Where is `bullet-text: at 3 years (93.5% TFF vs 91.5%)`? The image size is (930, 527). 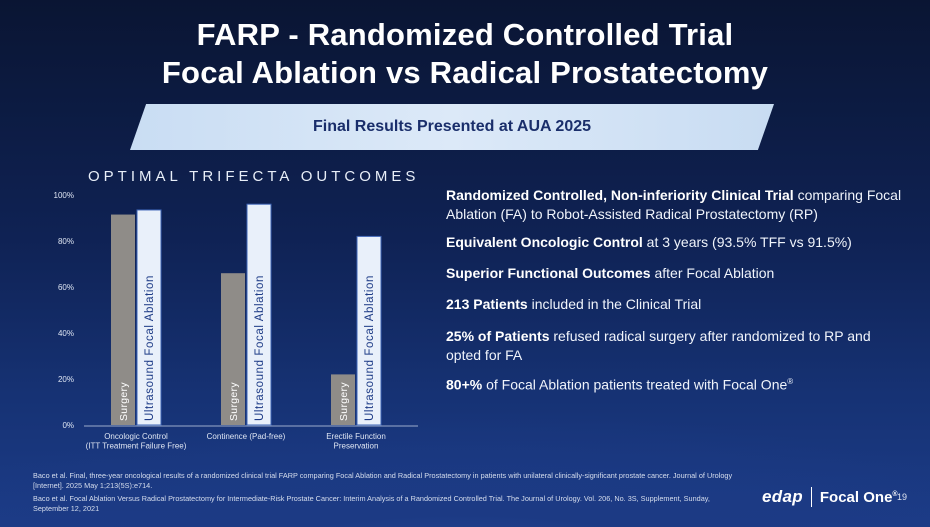 bullet-text: at 3 years (93.5% TFF vs 91.5%) is located at coordinates (747, 242).